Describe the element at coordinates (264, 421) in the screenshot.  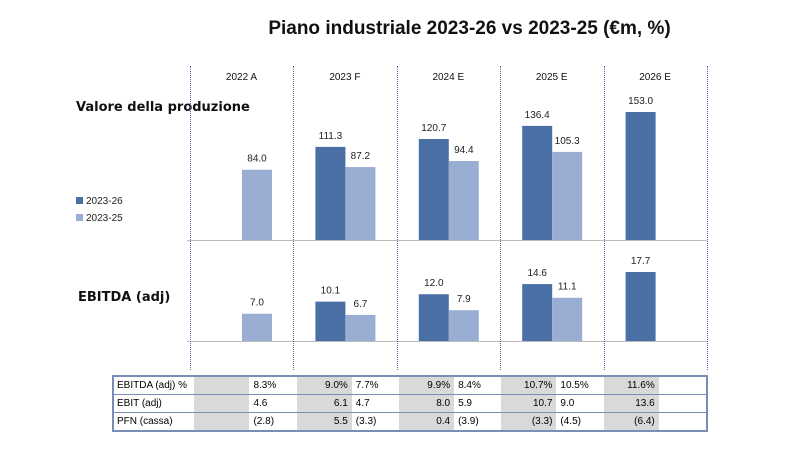
I see `value-2023-25: (2.8)` at that location.